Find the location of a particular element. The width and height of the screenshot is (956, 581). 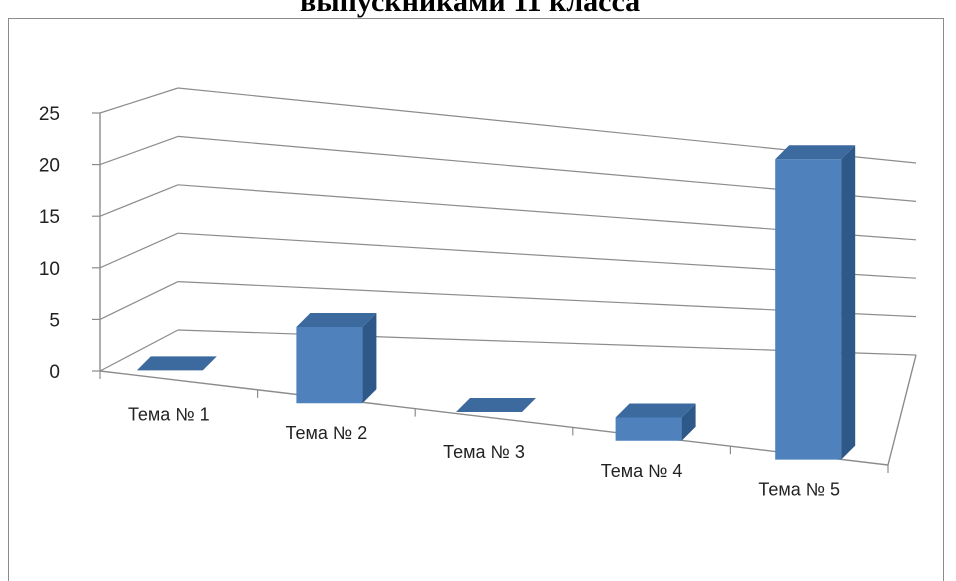

x-axis-line is located at coordinates (494, 418).